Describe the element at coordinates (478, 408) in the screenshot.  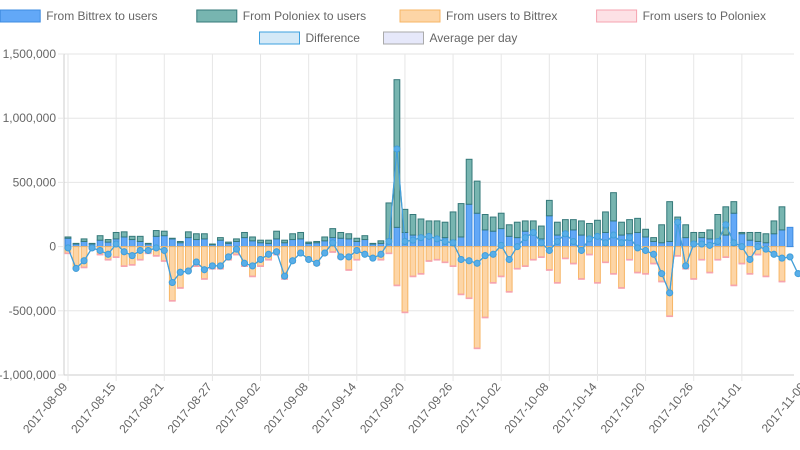
I see `x-tick-label: 2017-10-02` at that location.